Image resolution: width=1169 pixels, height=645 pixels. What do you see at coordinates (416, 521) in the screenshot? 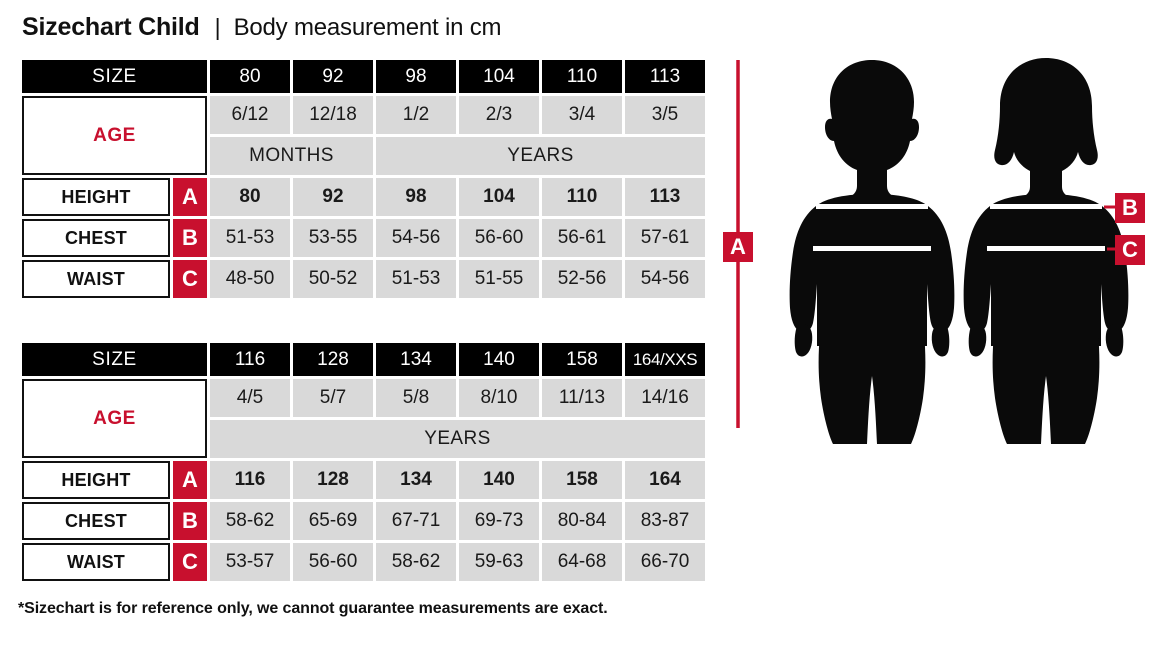
I see `measurement-cell: 67-71` at bounding box center [416, 521].